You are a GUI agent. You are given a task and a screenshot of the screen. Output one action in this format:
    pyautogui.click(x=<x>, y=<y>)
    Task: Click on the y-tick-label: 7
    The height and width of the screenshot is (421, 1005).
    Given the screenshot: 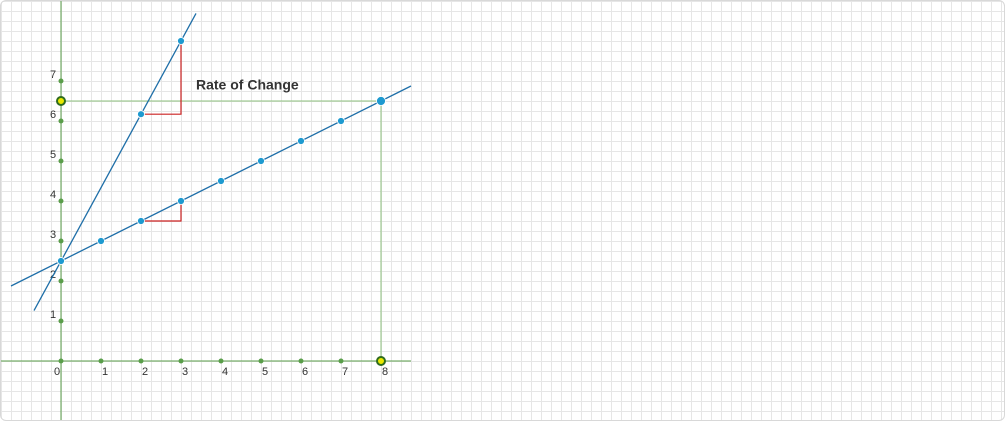 What is the action you would take?
    pyautogui.click(x=53, y=75)
    